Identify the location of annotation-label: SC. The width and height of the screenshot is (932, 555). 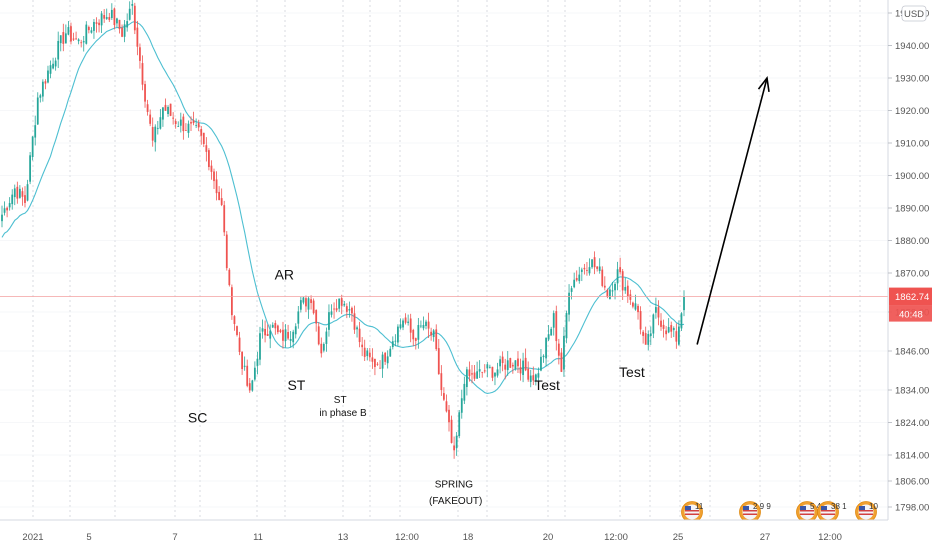
(197, 418).